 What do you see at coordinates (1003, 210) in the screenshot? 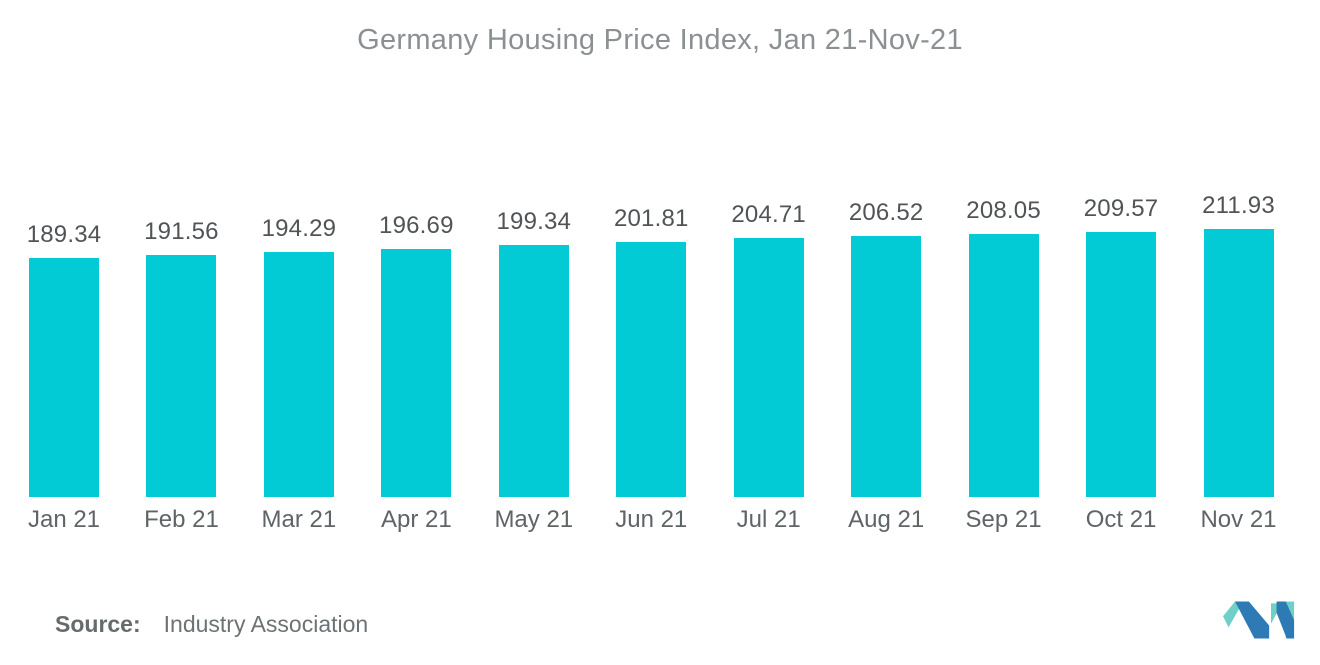
I see `bar-value-label: 208.05` at bounding box center [1003, 210].